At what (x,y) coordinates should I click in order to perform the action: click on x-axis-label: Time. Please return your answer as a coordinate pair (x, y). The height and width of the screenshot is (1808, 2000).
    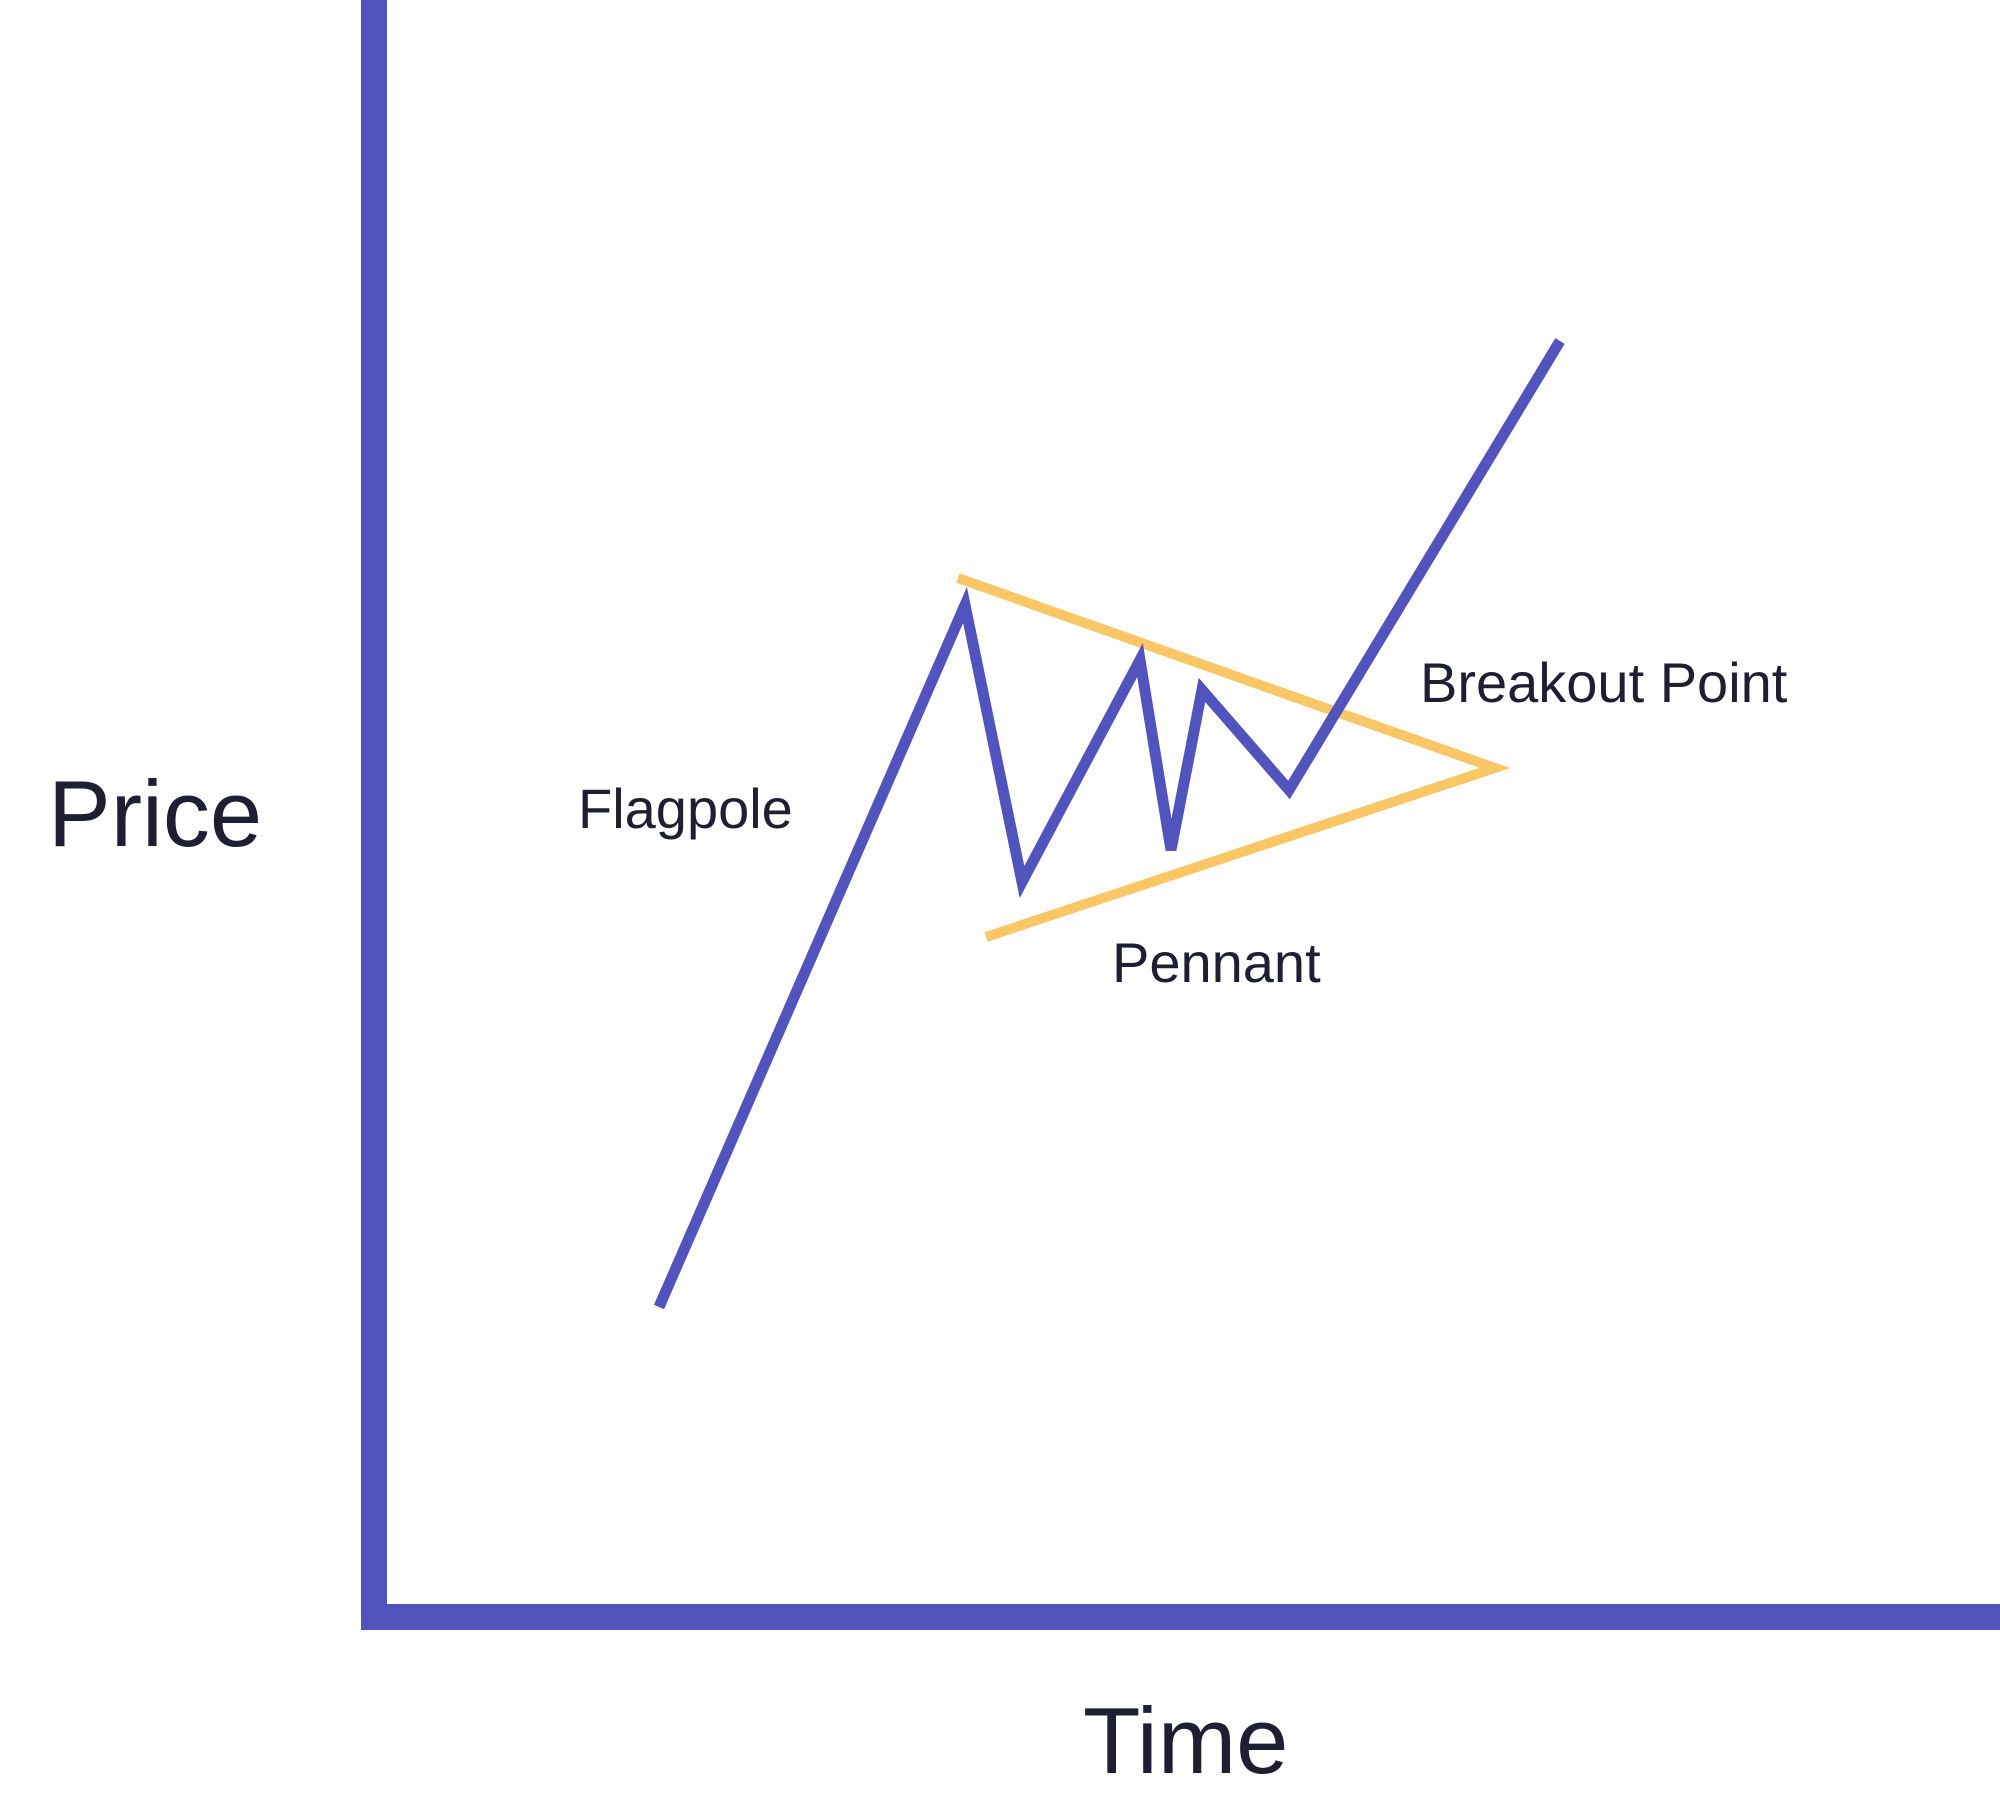
    Looking at the image, I should click on (1185, 1740).